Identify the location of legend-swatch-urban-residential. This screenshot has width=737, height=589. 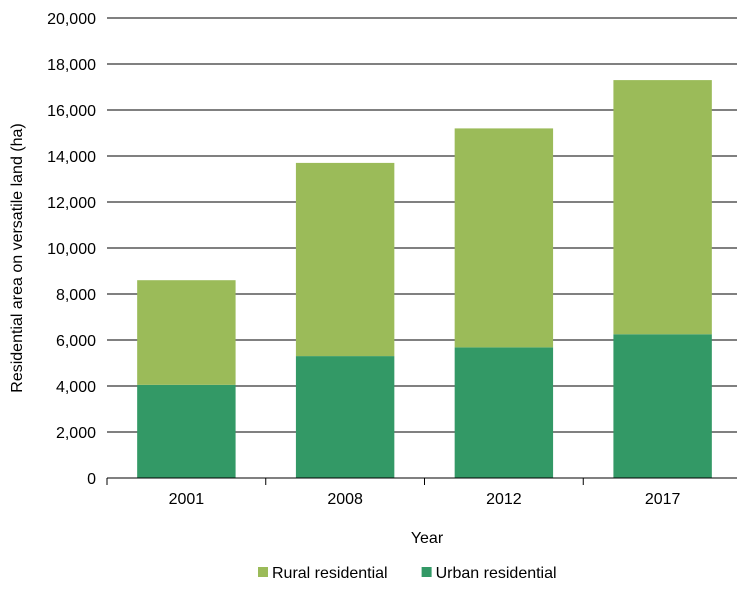
(426, 572).